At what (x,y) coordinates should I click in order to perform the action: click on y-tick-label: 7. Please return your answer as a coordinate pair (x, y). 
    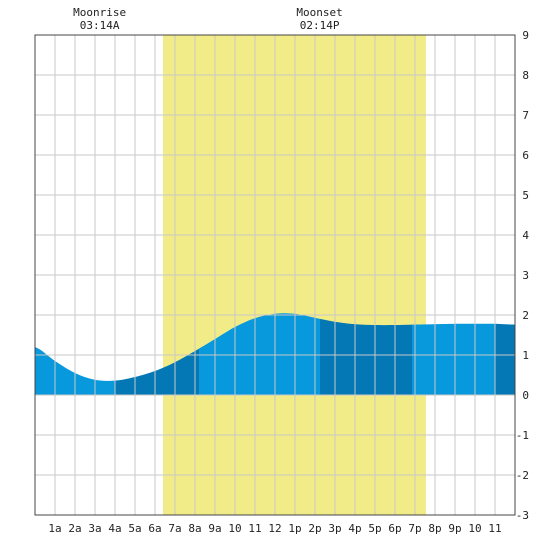
    Looking at the image, I should click on (525, 115).